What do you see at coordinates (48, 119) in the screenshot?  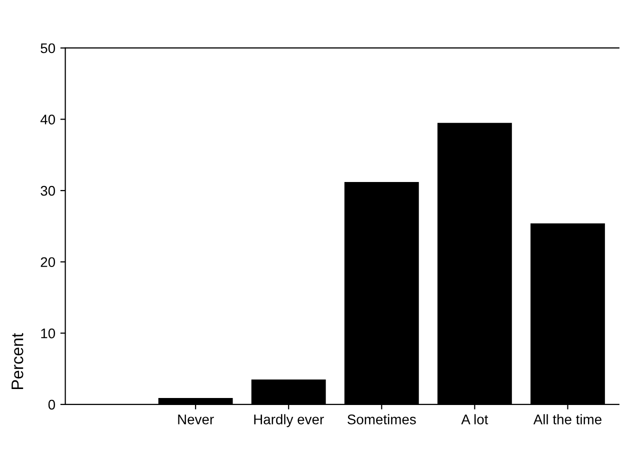 I see `y-tick-label: 40` at bounding box center [48, 119].